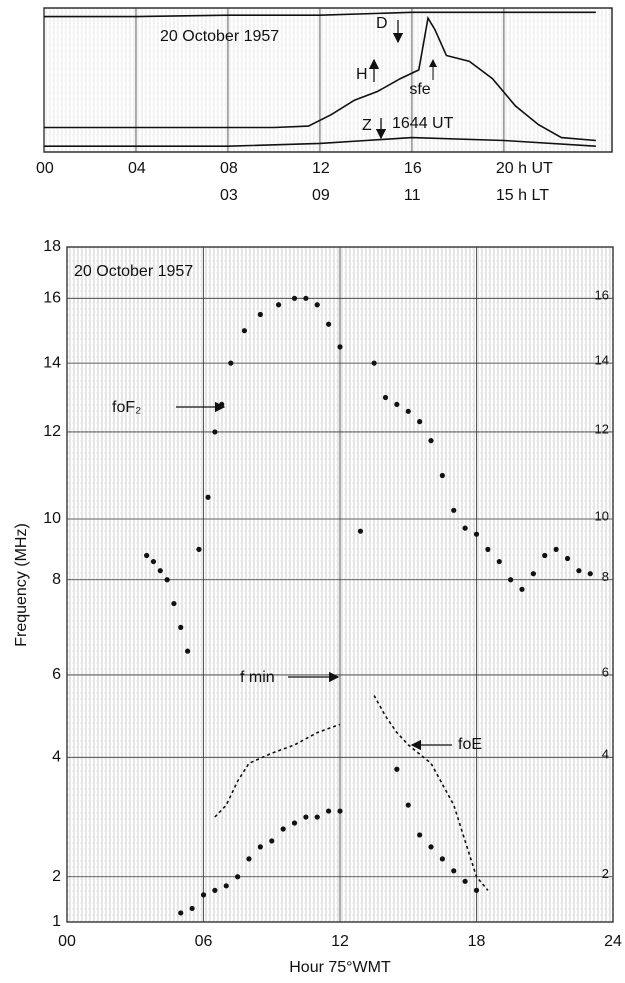 Image resolution: width=625 pixels, height=983 pixels. What do you see at coordinates (52, 298) in the screenshot?
I see `y-tick-label: 16` at bounding box center [52, 298].